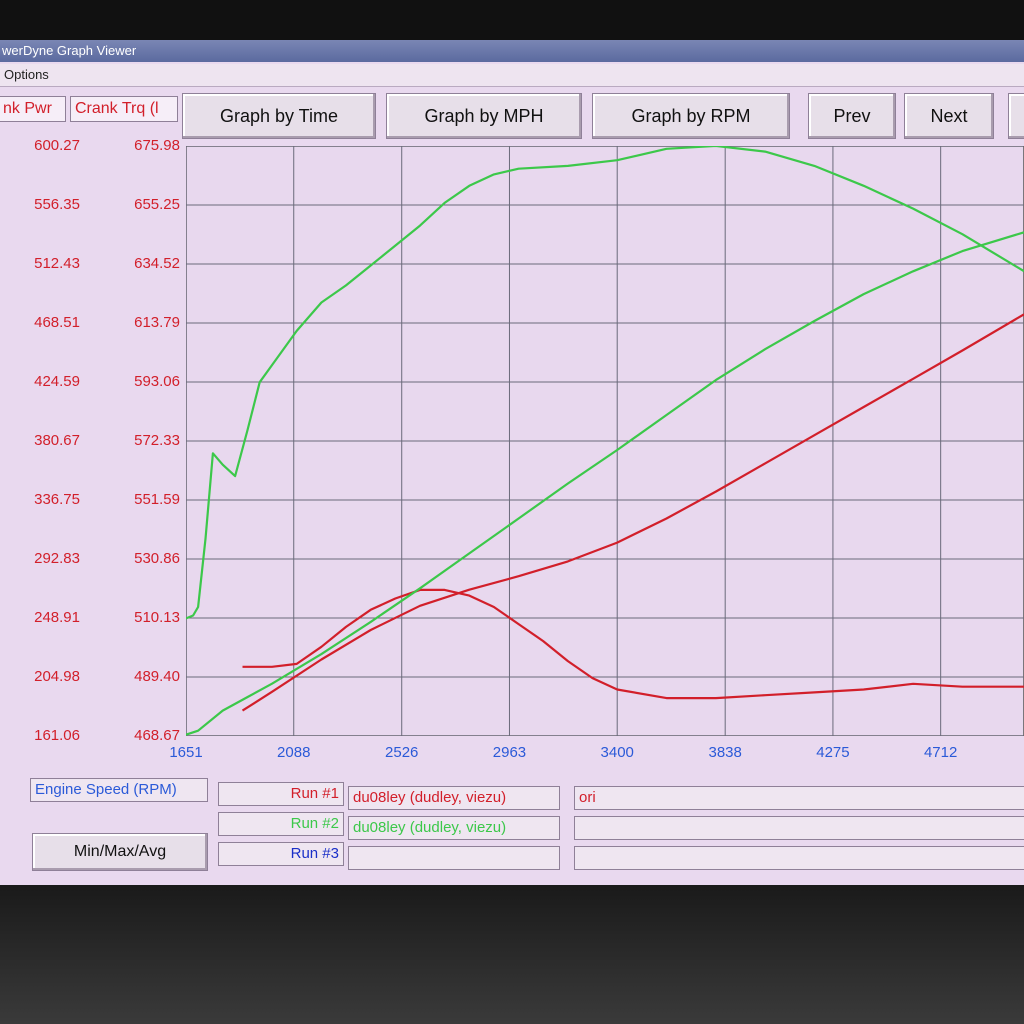  I want to click on x-tick-label: 1651, so click(186, 752).